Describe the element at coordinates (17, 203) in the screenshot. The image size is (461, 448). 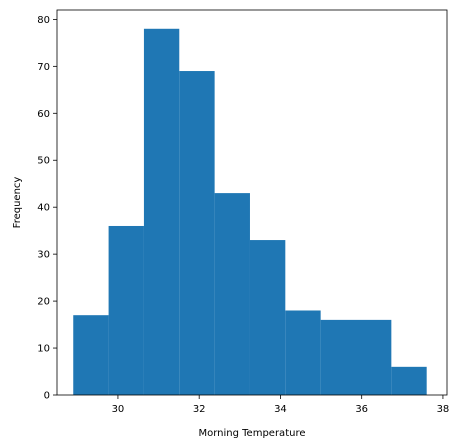
I see `y-axis-label: Frequency` at that location.